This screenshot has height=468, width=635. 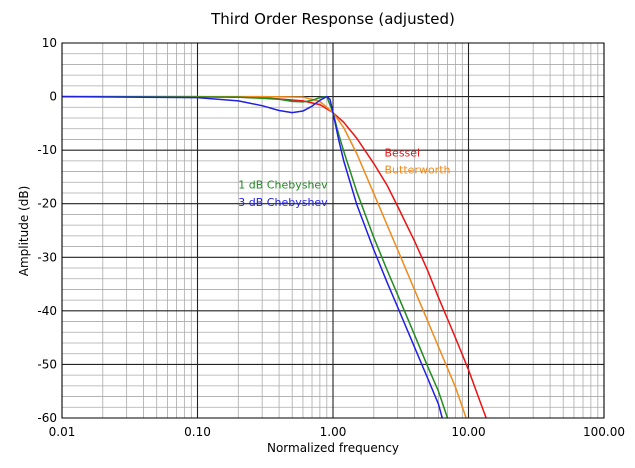 I want to click on chart-title: Third Order Response (adjusted), so click(x=332, y=19).